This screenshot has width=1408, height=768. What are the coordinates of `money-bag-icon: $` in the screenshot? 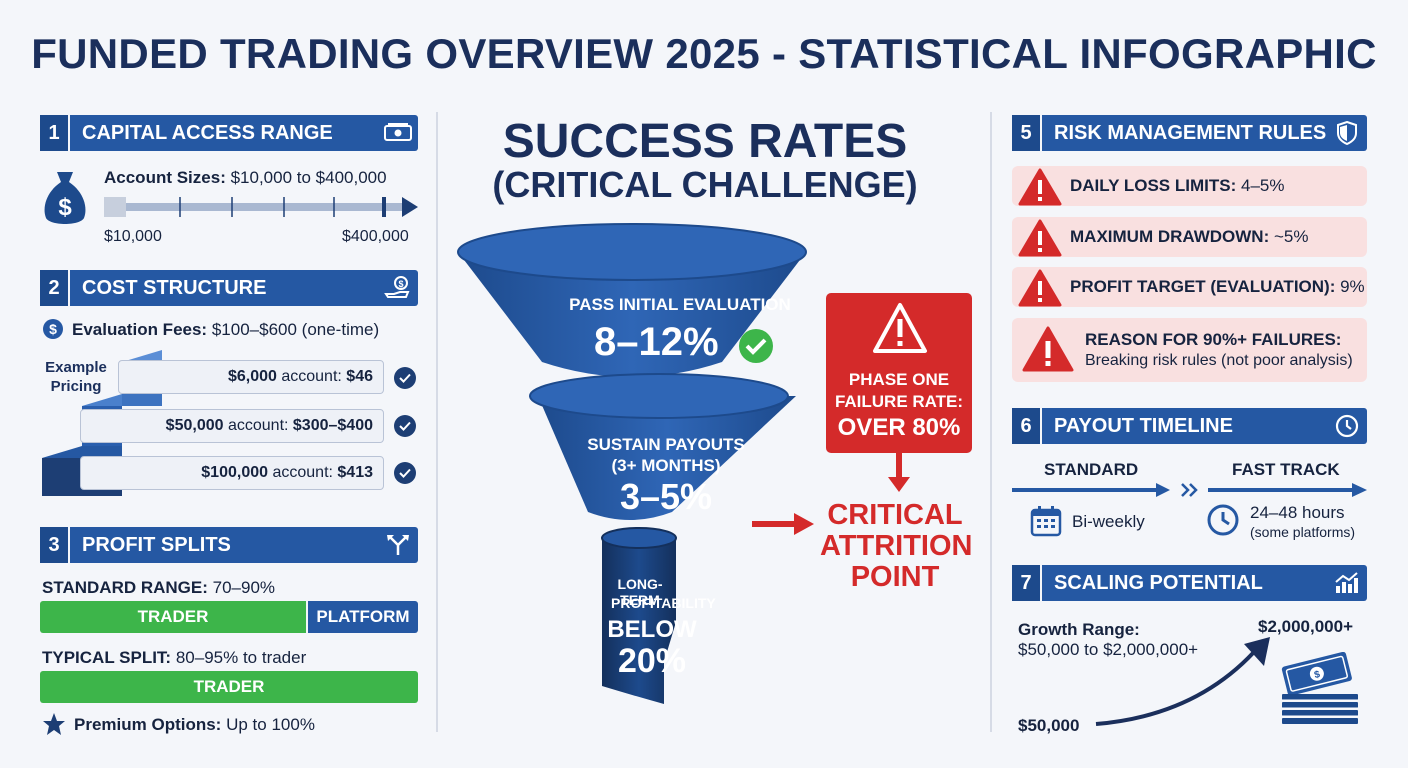 It's located at (65, 200).